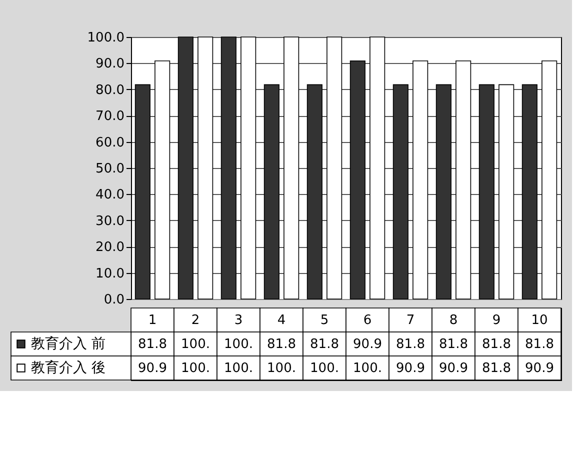 Image resolution: width=585 pixels, height=449 pixels. Describe the element at coordinates (238, 320) in the screenshot. I see `x-tick-label: 3` at that location.